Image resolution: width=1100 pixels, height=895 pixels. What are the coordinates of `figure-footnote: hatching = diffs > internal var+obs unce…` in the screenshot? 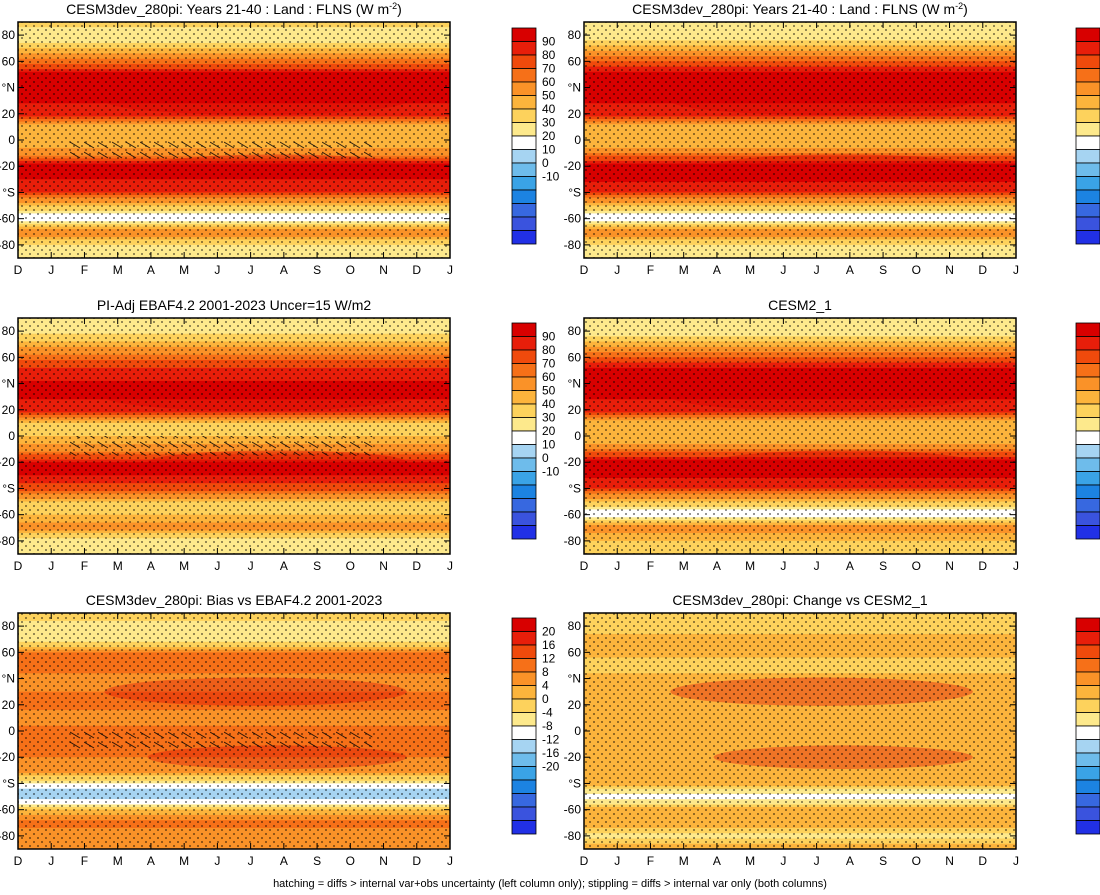 It's located at (550, 884).